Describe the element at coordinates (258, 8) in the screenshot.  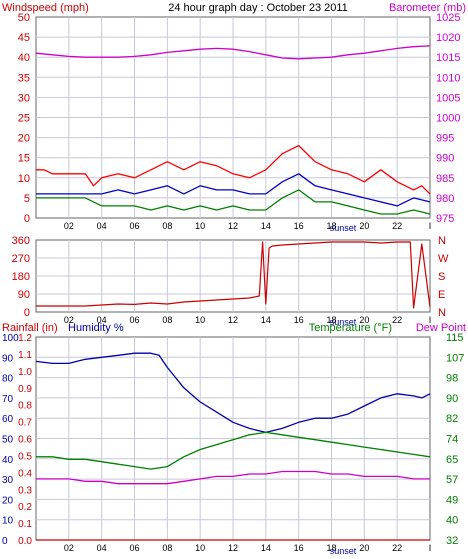
I see `chart-title: 24 hour graph day : October 23 2011` at that location.